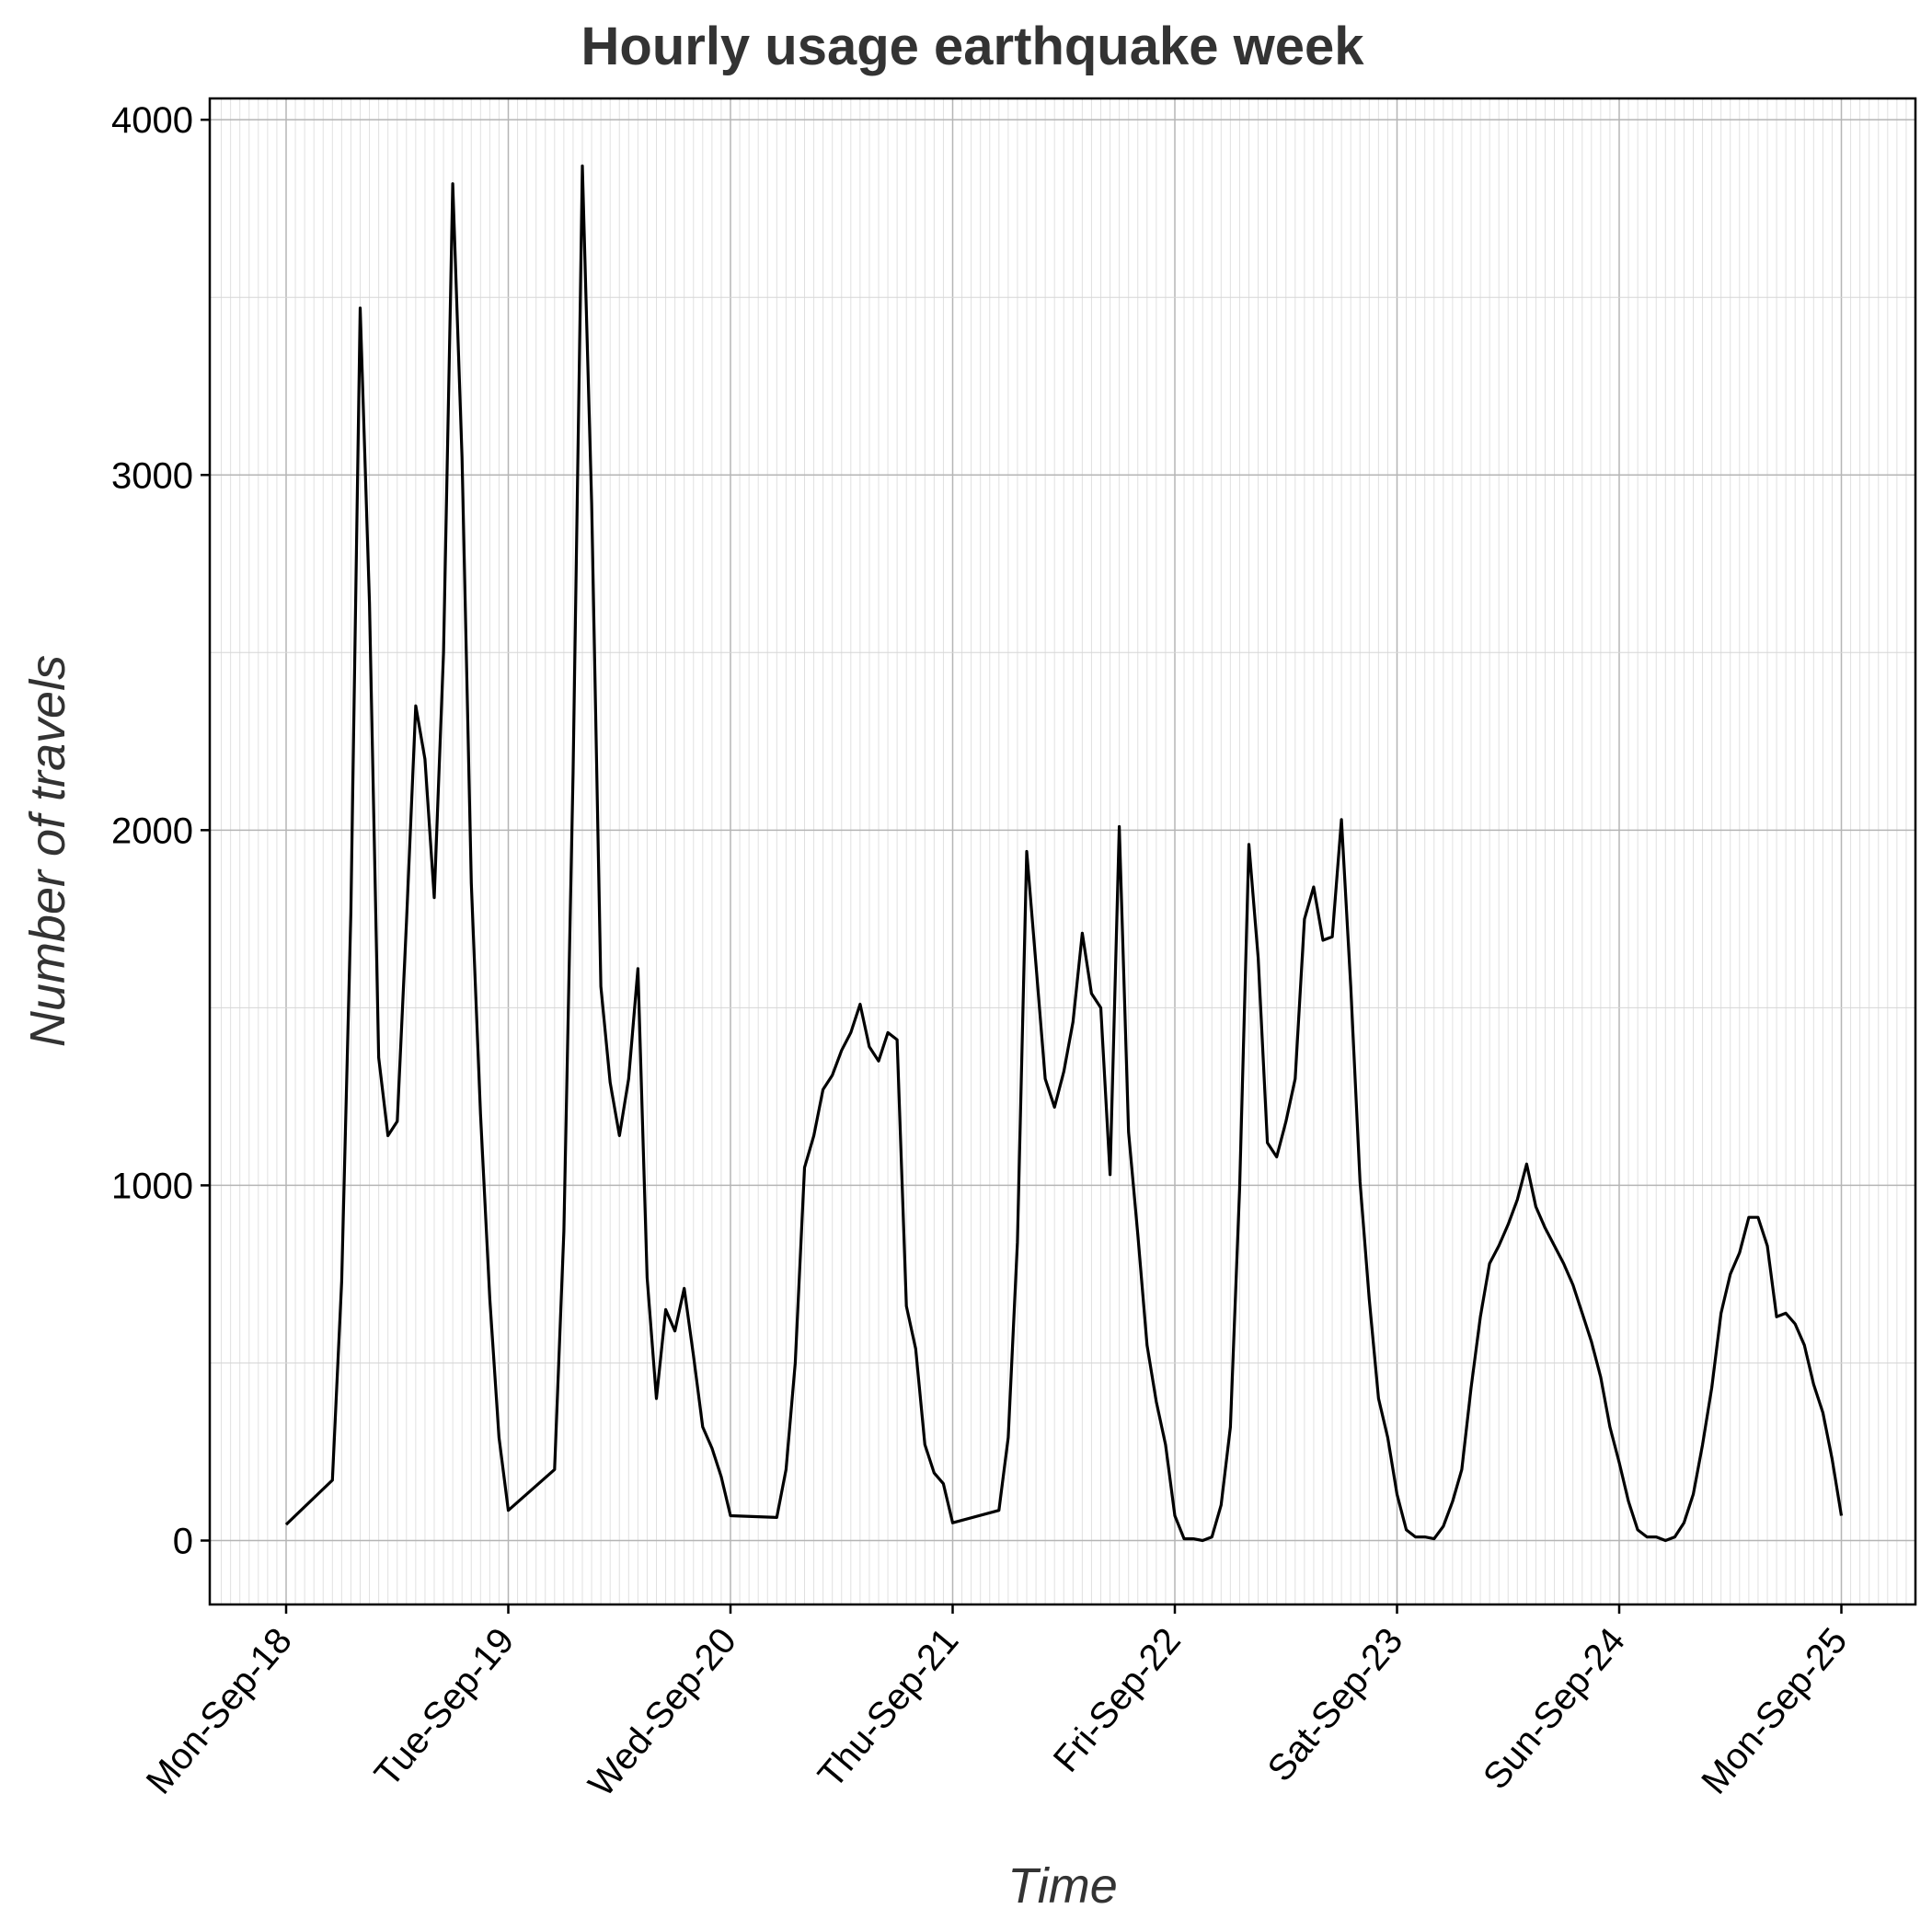 Image resolution: width=1932 pixels, height=1932 pixels. What do you see at coordinates (152, 1186) in the screenshot?
I see `y-tick-label: 1000` at bounding box center [152, 1186].